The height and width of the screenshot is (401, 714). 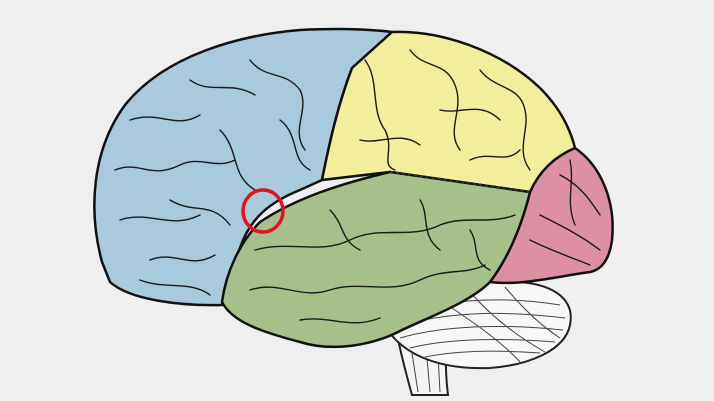 What do you see at coordinates (445, 110) in the screenshot?
I see `parietal-sulci` at bounding box center [445, 110].